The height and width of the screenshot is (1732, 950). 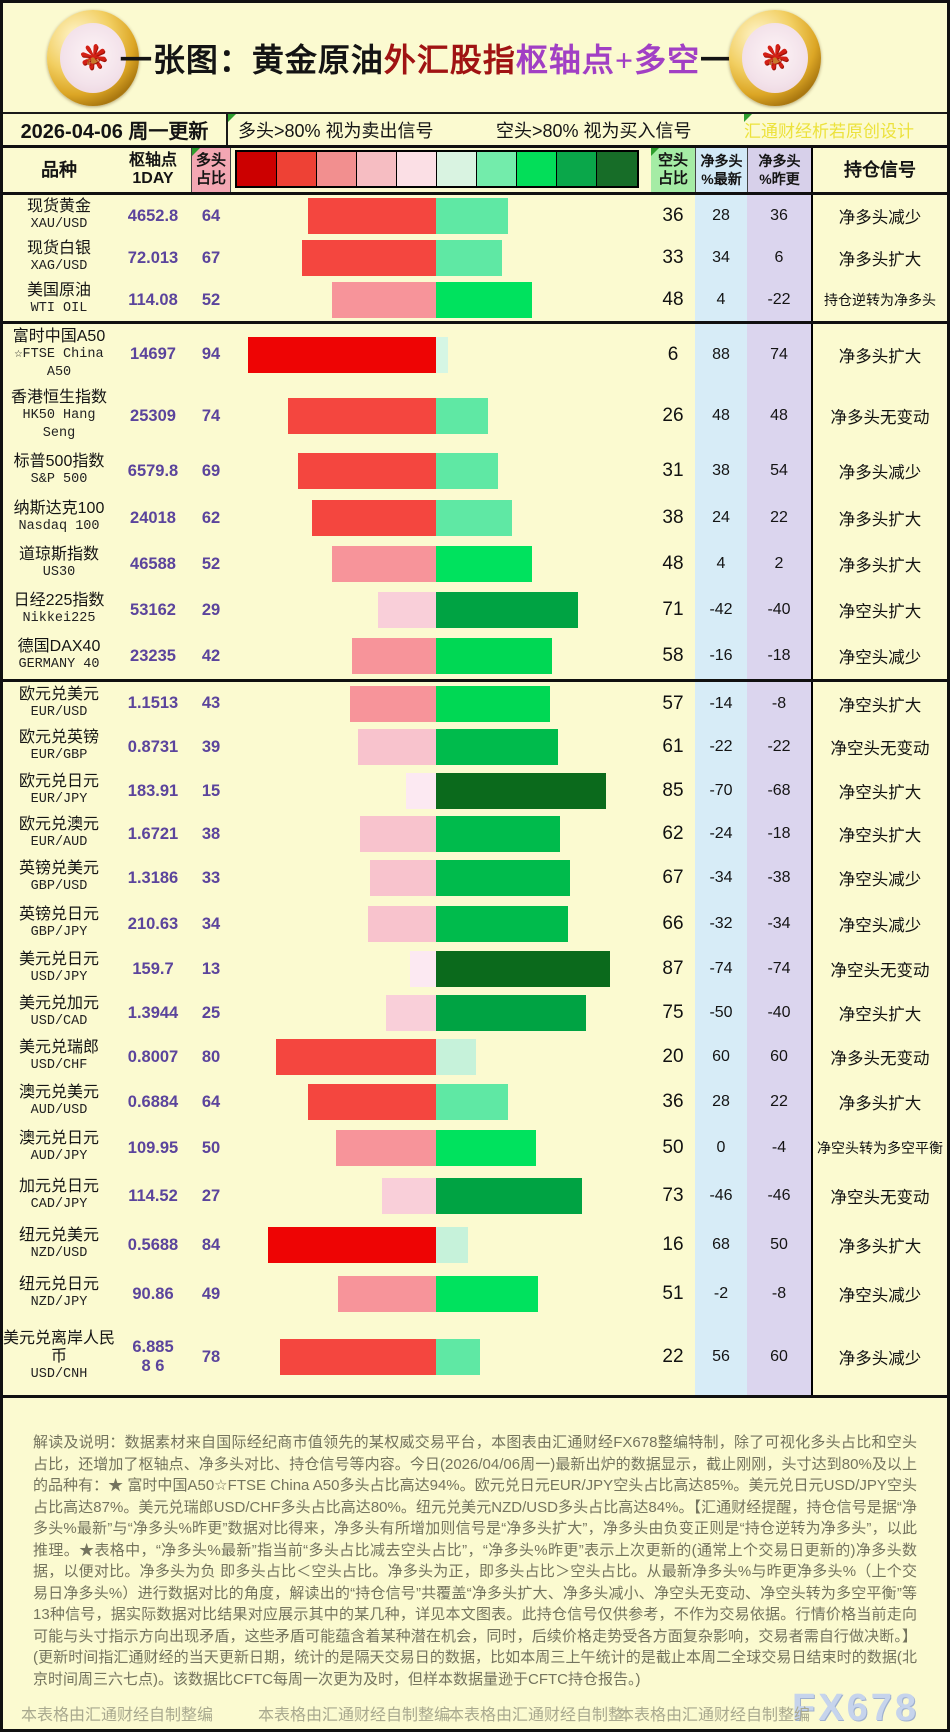 I want to click on position-signal: 净空头无变动, so click(x=879, y=747).